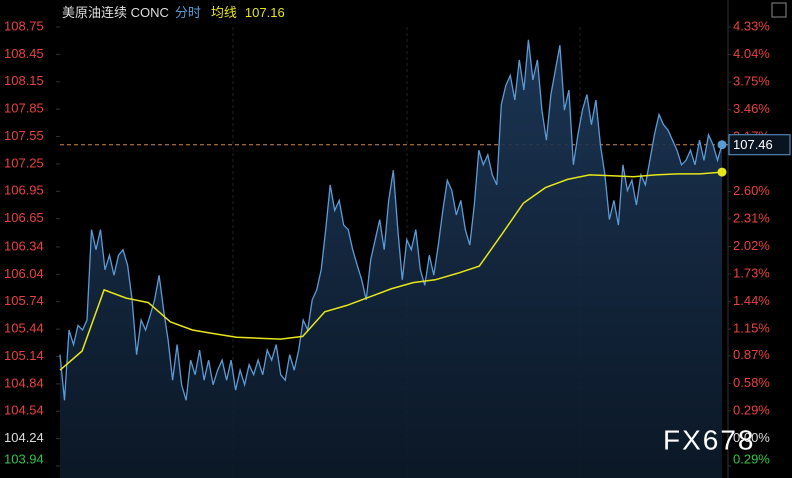  I want to click on y-tick-label: 105.74, so click(24, 300).